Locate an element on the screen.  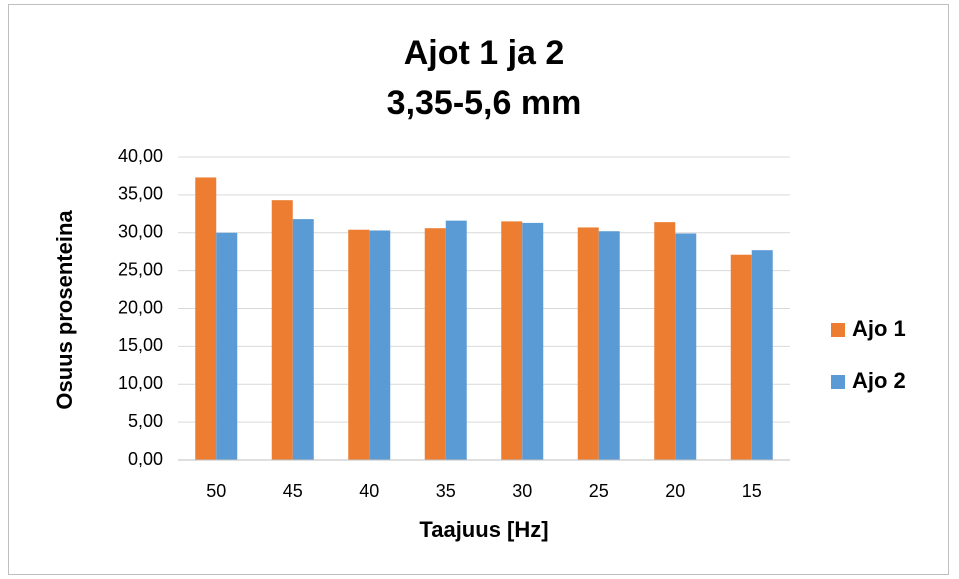
y-tick-label: 5,00 is located at coordinates (145, 421).